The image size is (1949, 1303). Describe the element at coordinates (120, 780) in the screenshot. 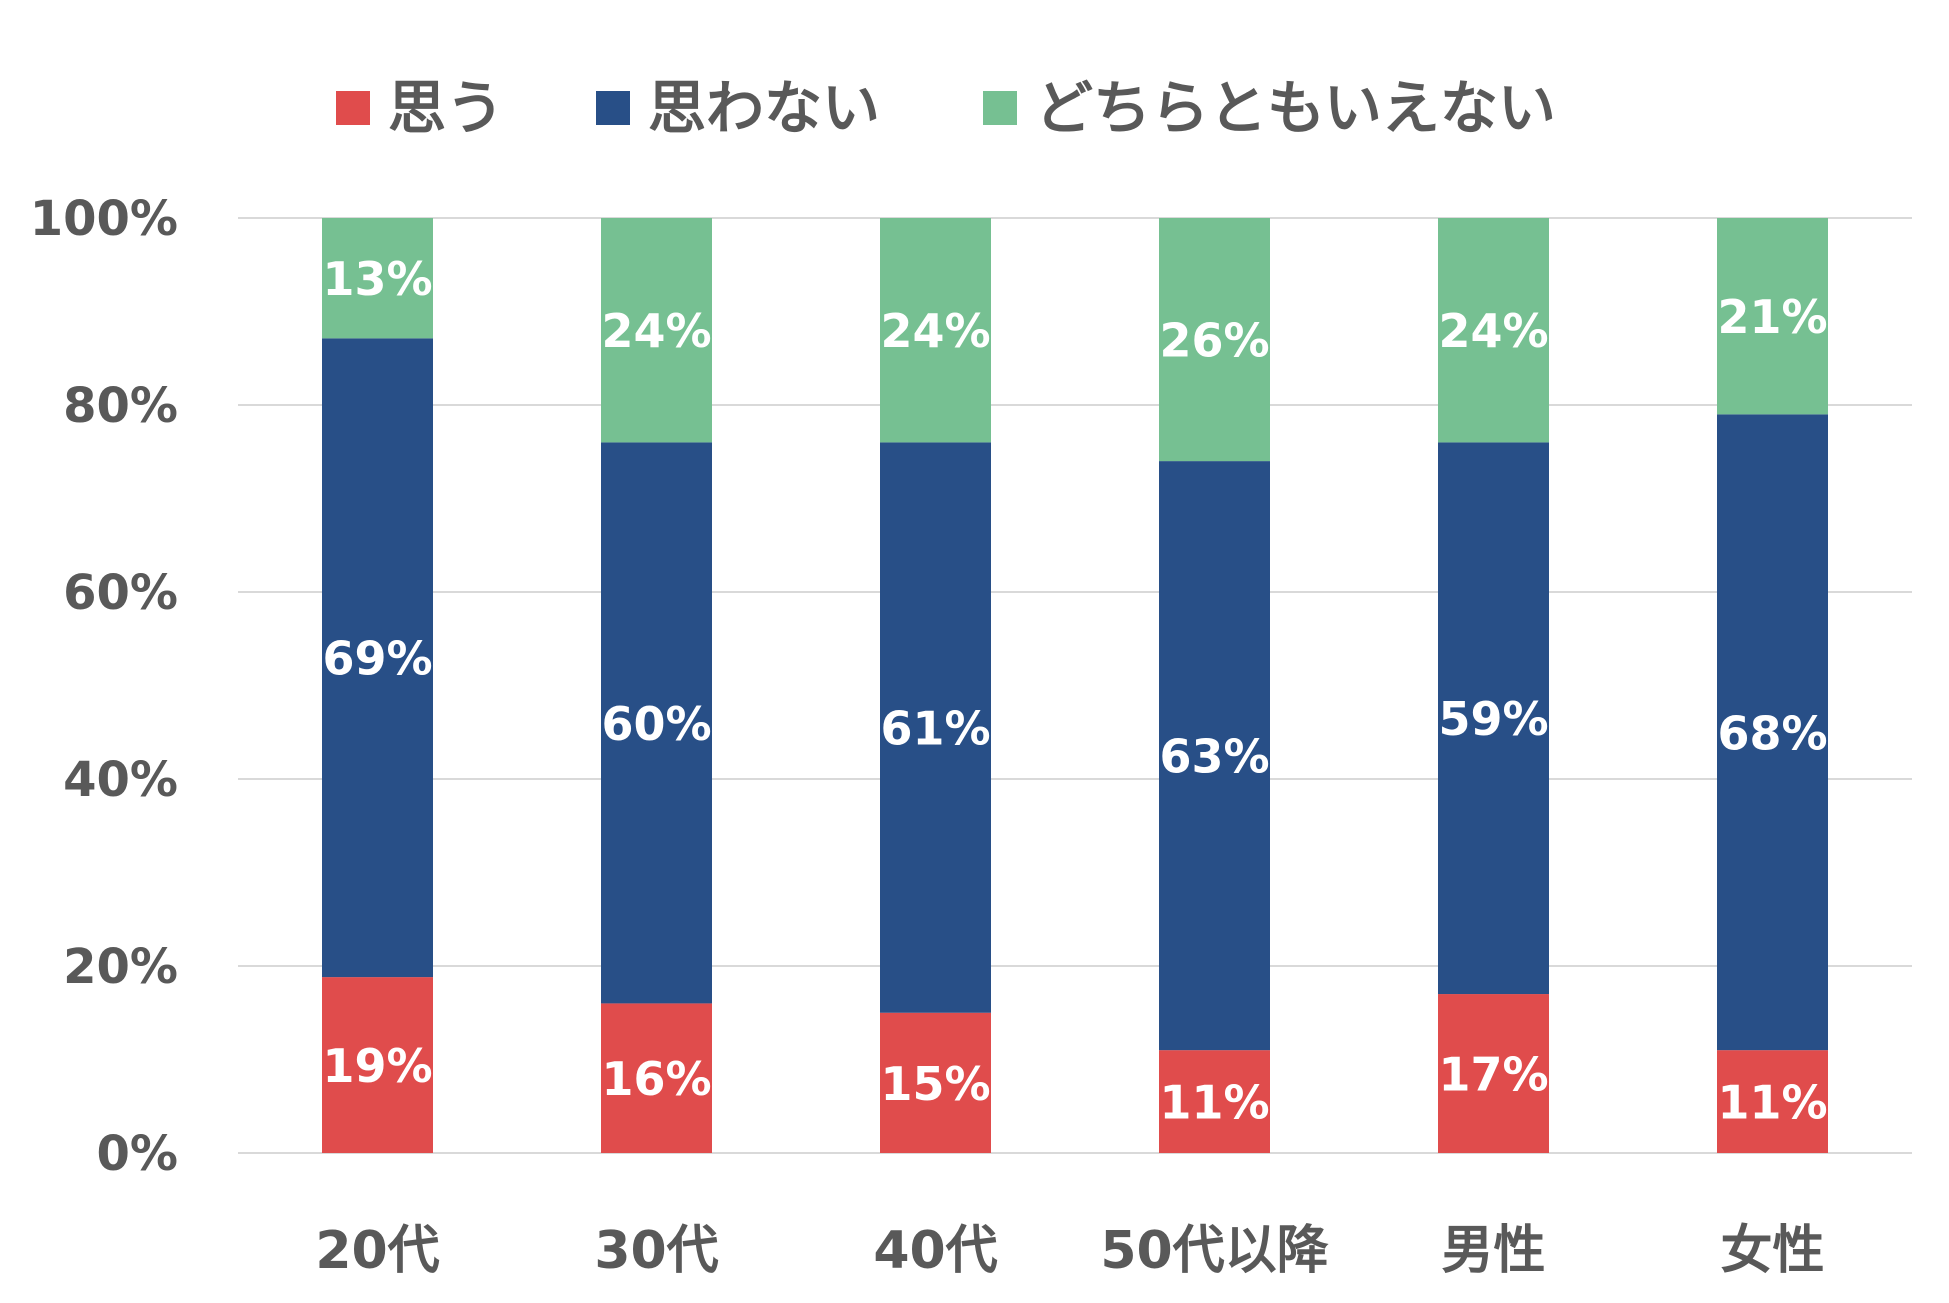

I see `y-tick-label: 40%` at that location.